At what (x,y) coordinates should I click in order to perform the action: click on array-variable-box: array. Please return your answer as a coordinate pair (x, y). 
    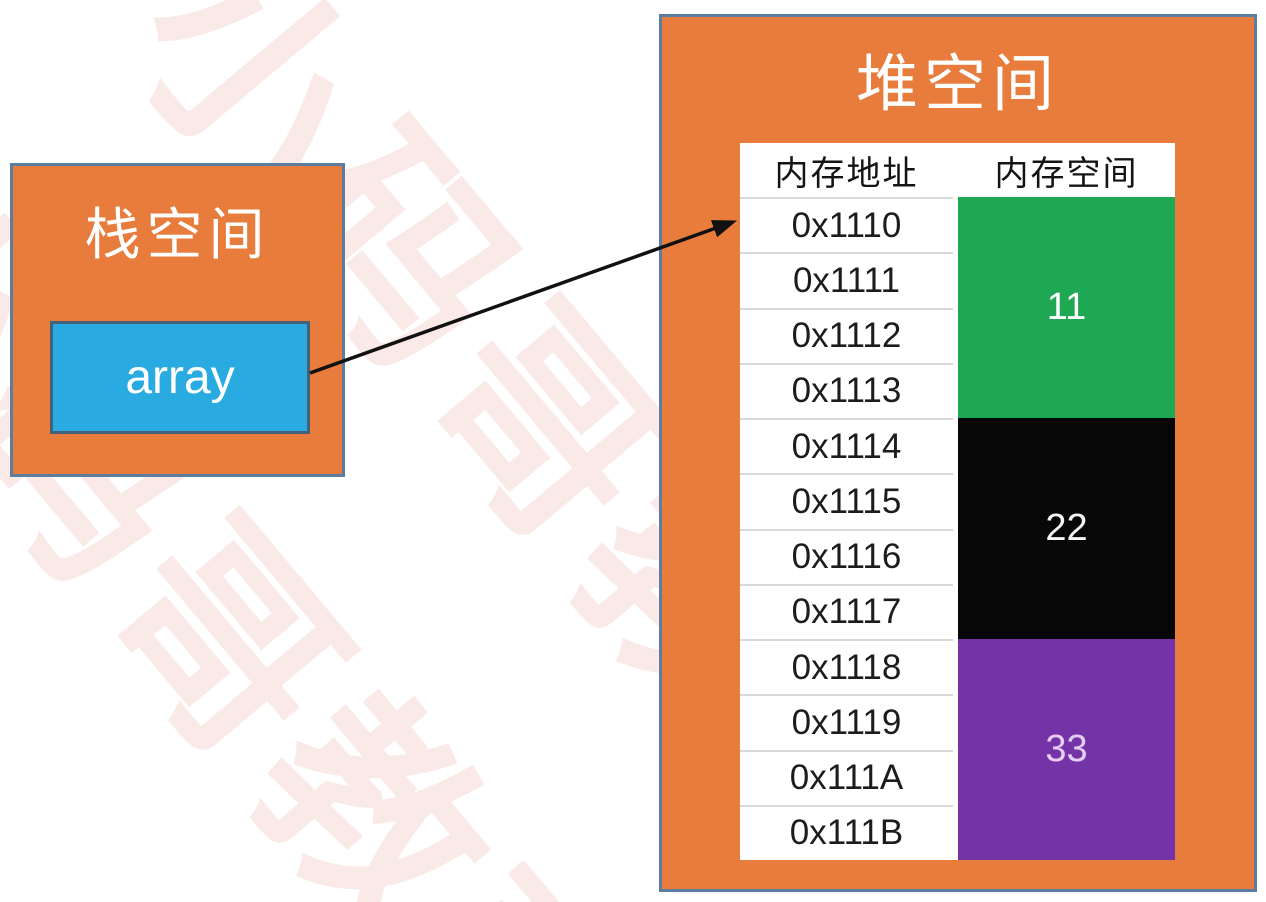
    Looking at the image, I should click on (180, 377).